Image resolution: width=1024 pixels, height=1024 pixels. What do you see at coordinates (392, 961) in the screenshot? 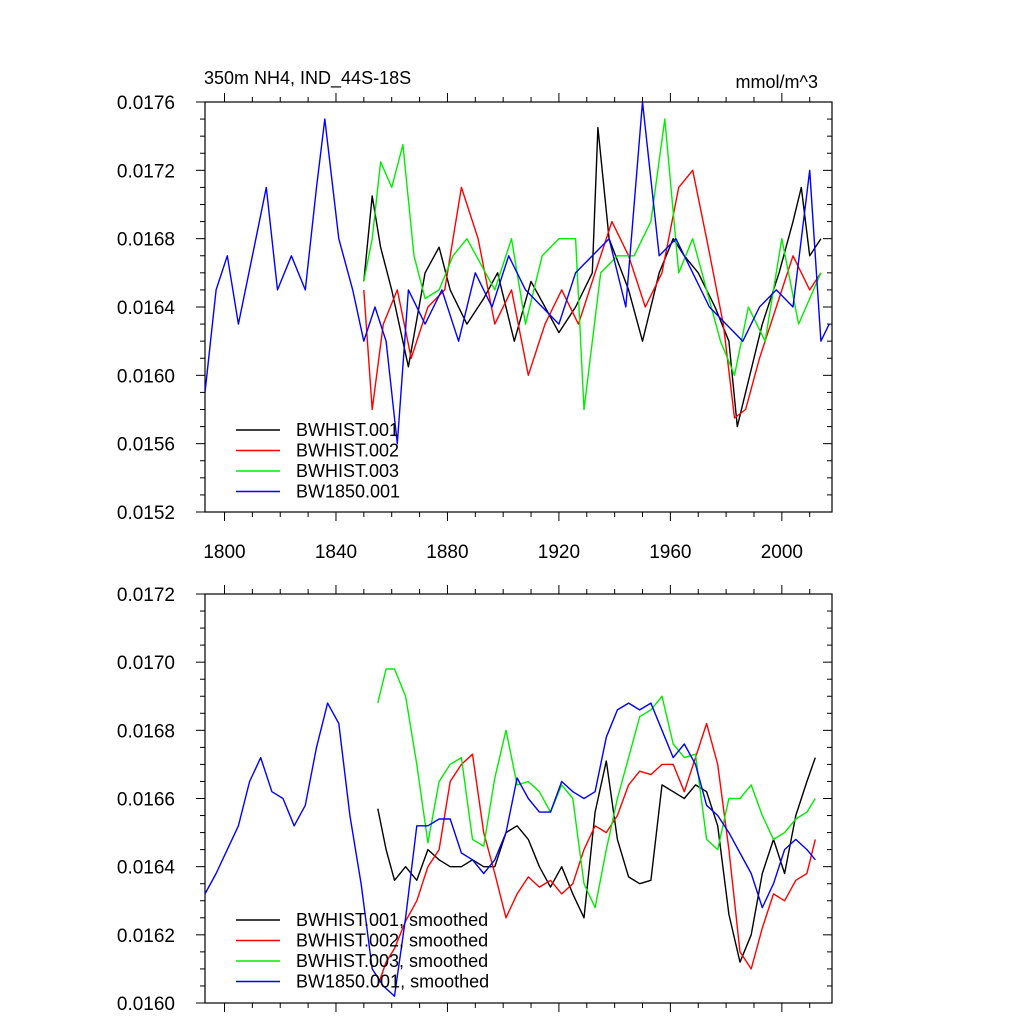
I see `legend-label: BWHIST.003, smoothed` at bounding box center [392, 961].